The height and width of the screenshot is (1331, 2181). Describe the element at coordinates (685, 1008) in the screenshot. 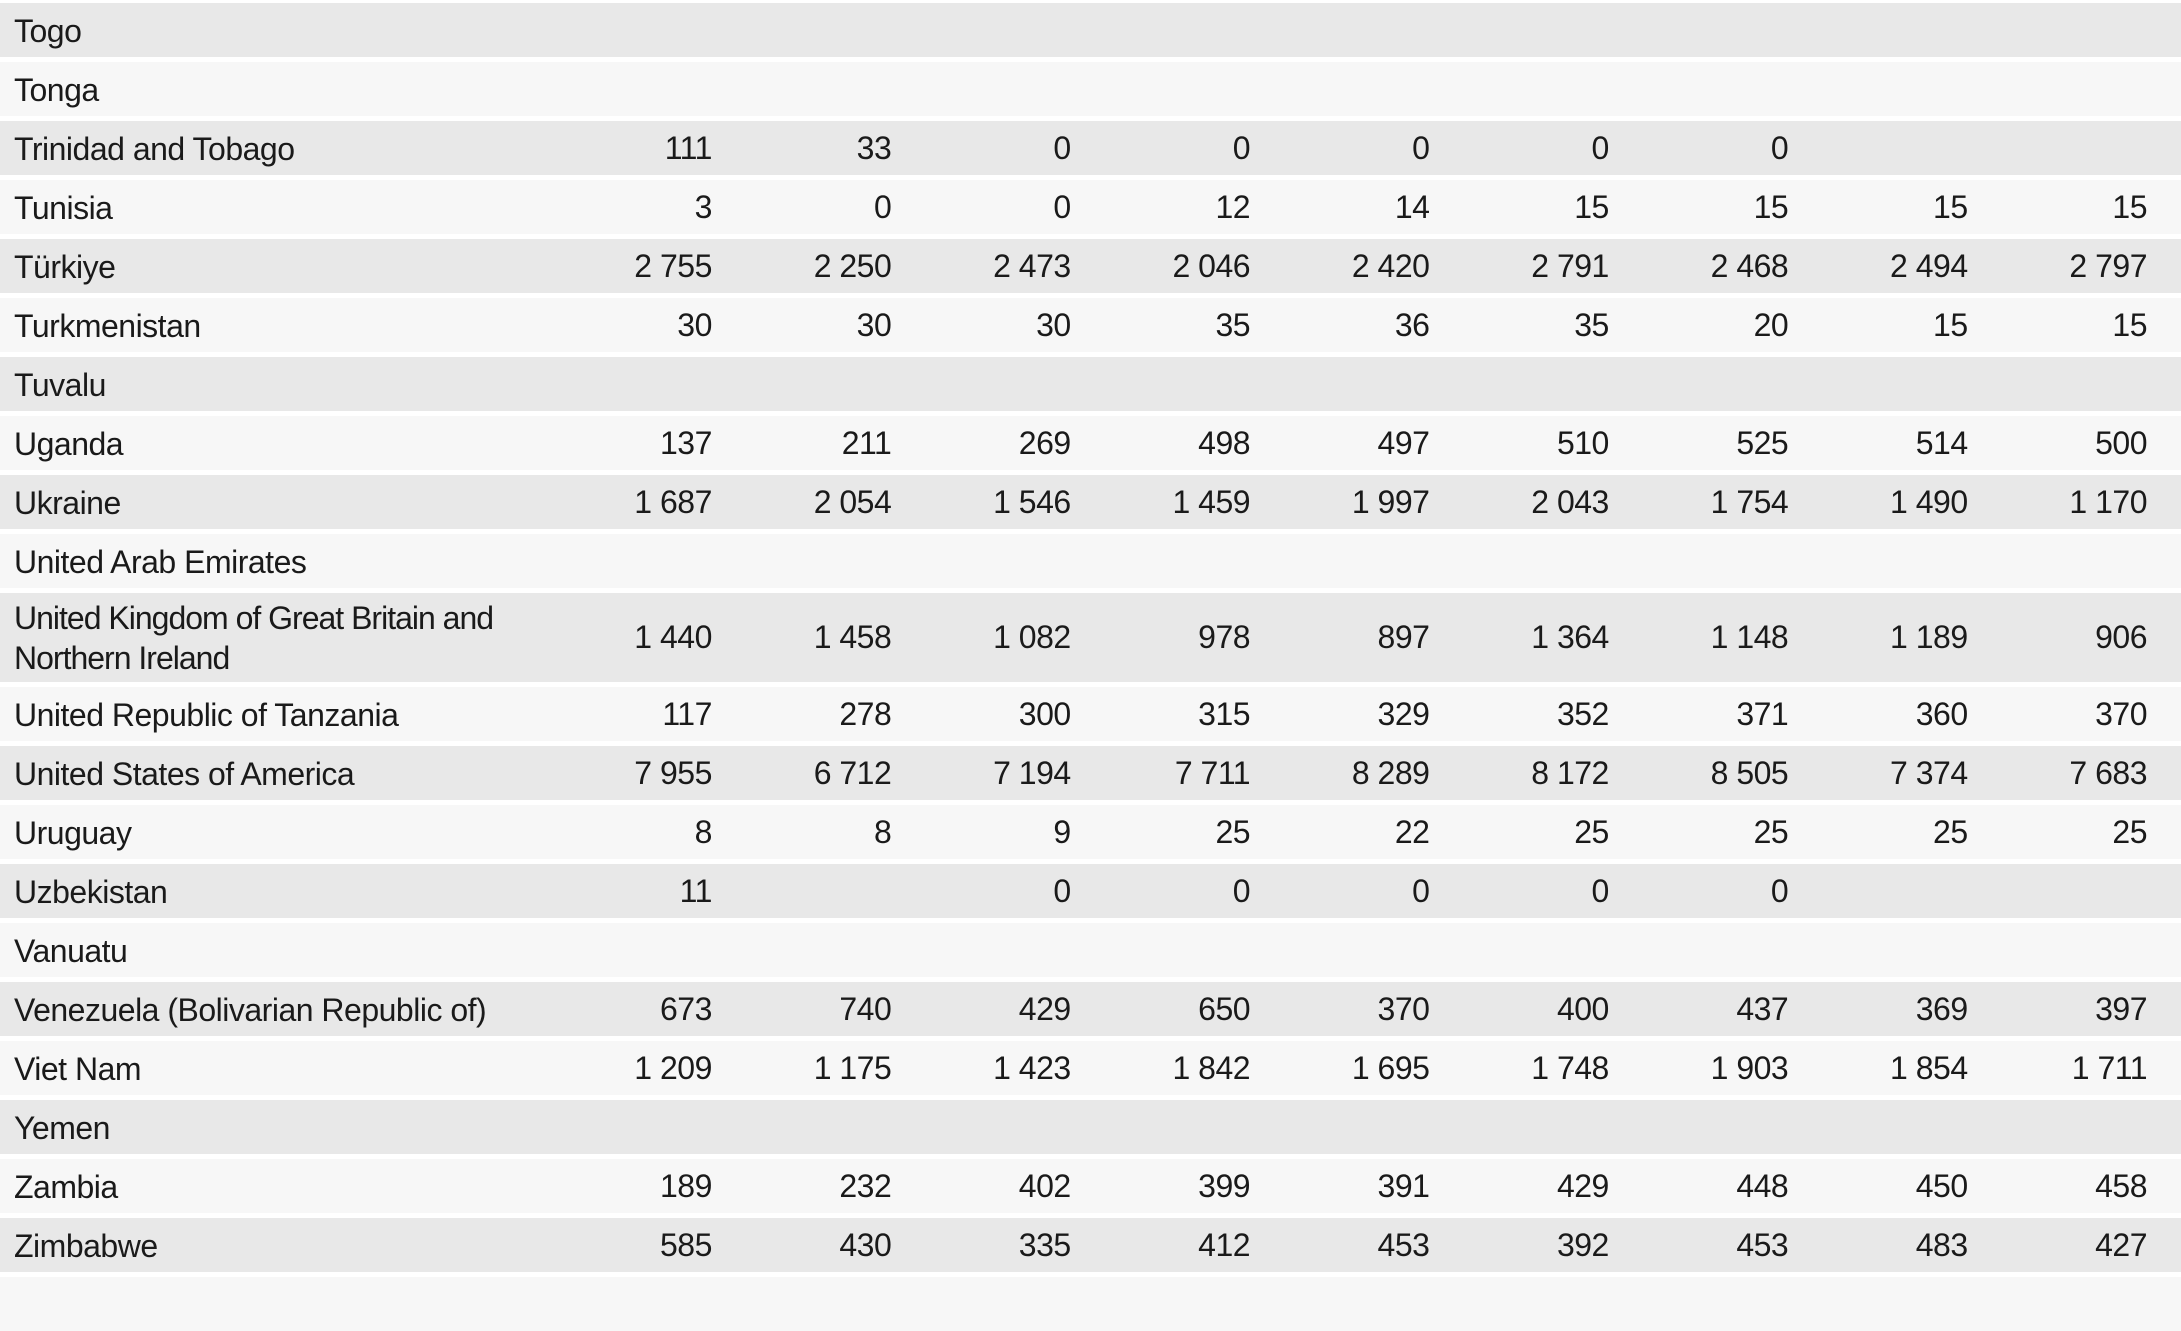

I see `value-cell: 673` at that location.